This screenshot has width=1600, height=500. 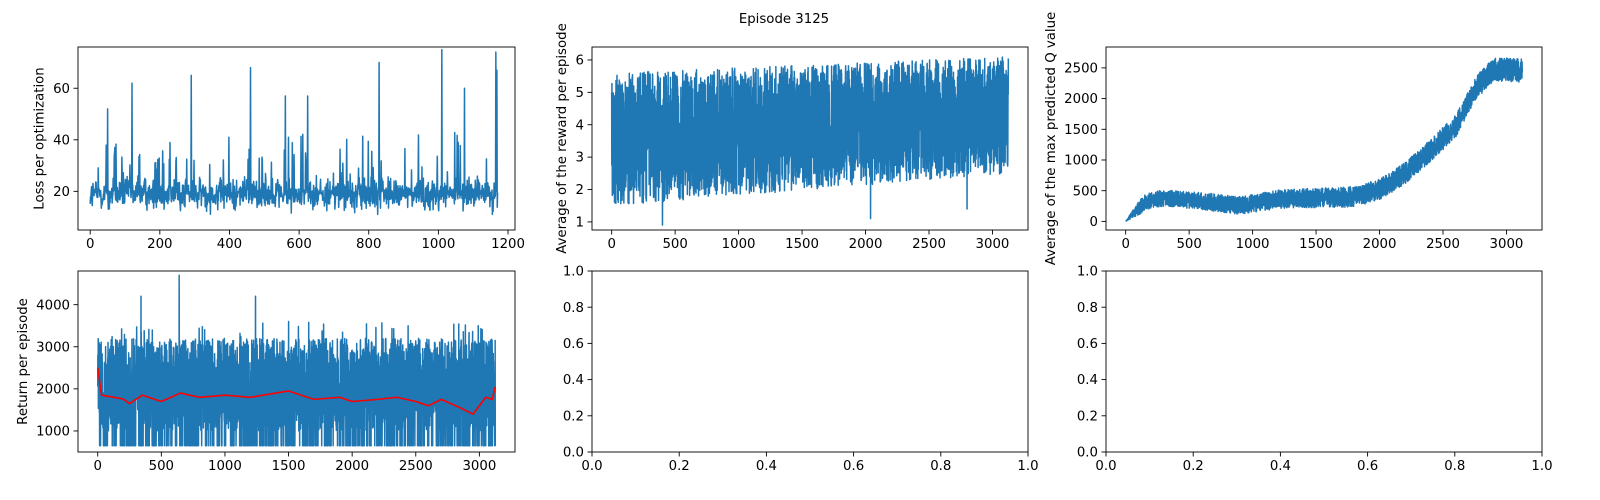 I want to click on y-tick-label: 4000, so click(x=53, y=305).